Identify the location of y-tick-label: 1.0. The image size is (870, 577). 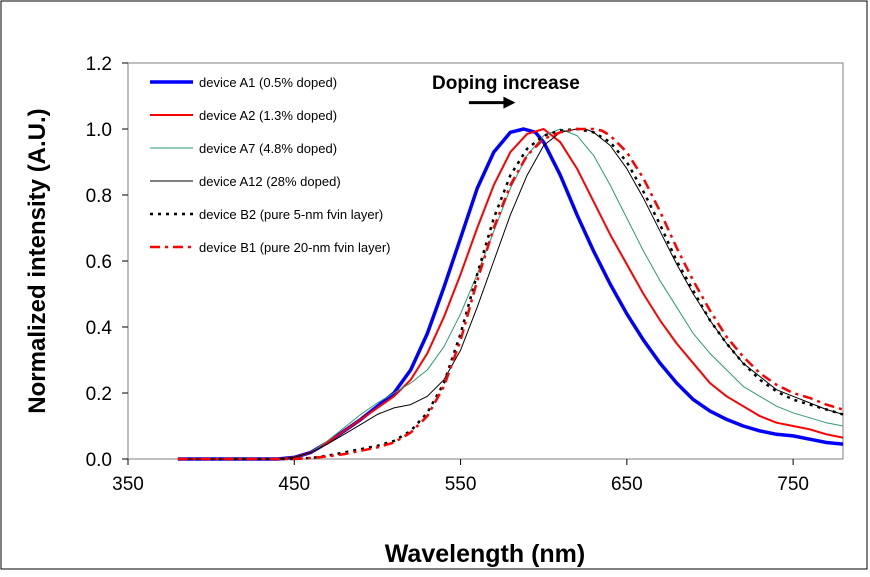
(99, 130).